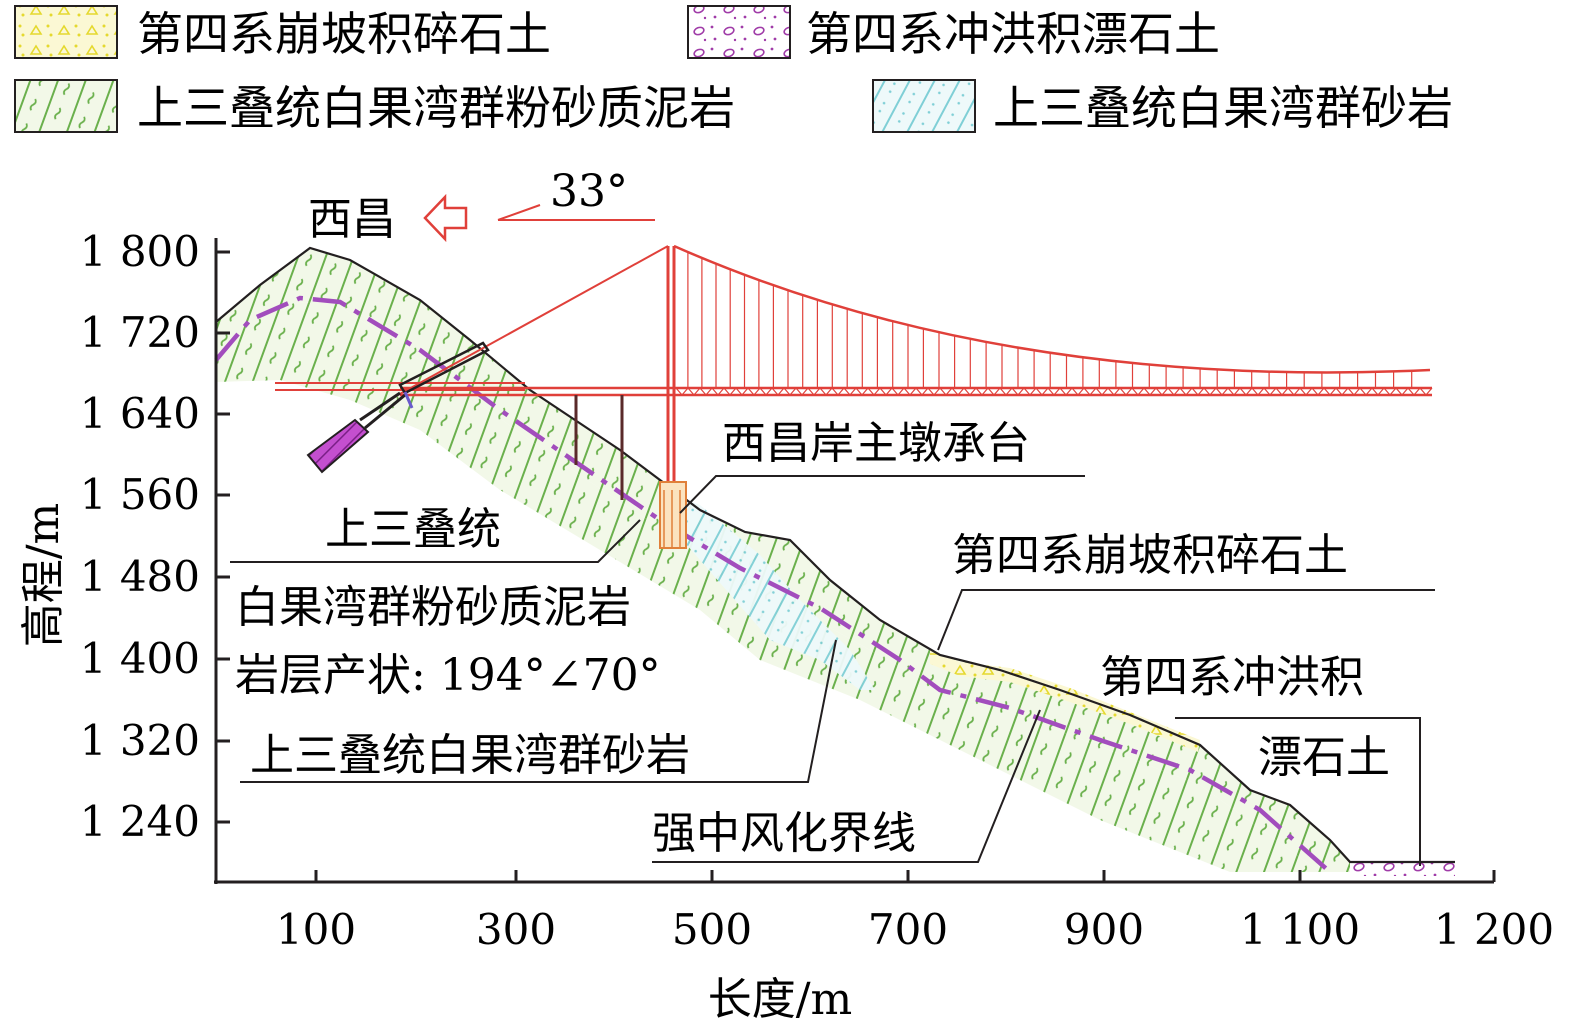 Image resolution: width=1575 pixels, height=1032 pixels. Describe the element at coordinates (140, 251) in the screenshot. I see `y-tick-label: 1 800` at that location.